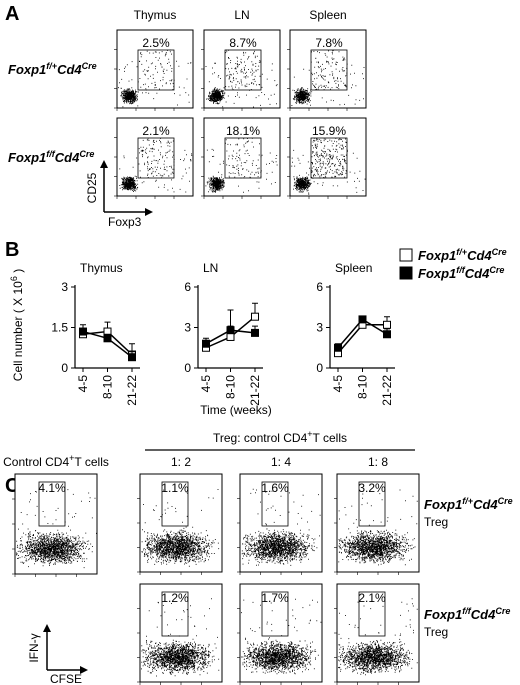 The image size is (520, 685). I want to click on axis-label: Foxp3, so click(125, 222).